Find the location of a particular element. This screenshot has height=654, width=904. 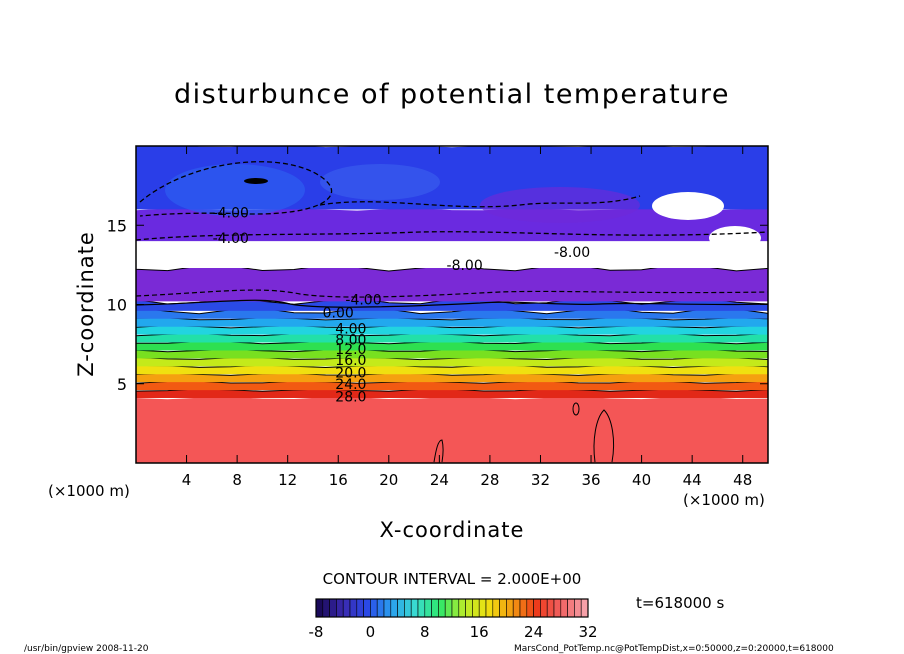

x-tick-label: 20 is located at coordinates (388, 480).